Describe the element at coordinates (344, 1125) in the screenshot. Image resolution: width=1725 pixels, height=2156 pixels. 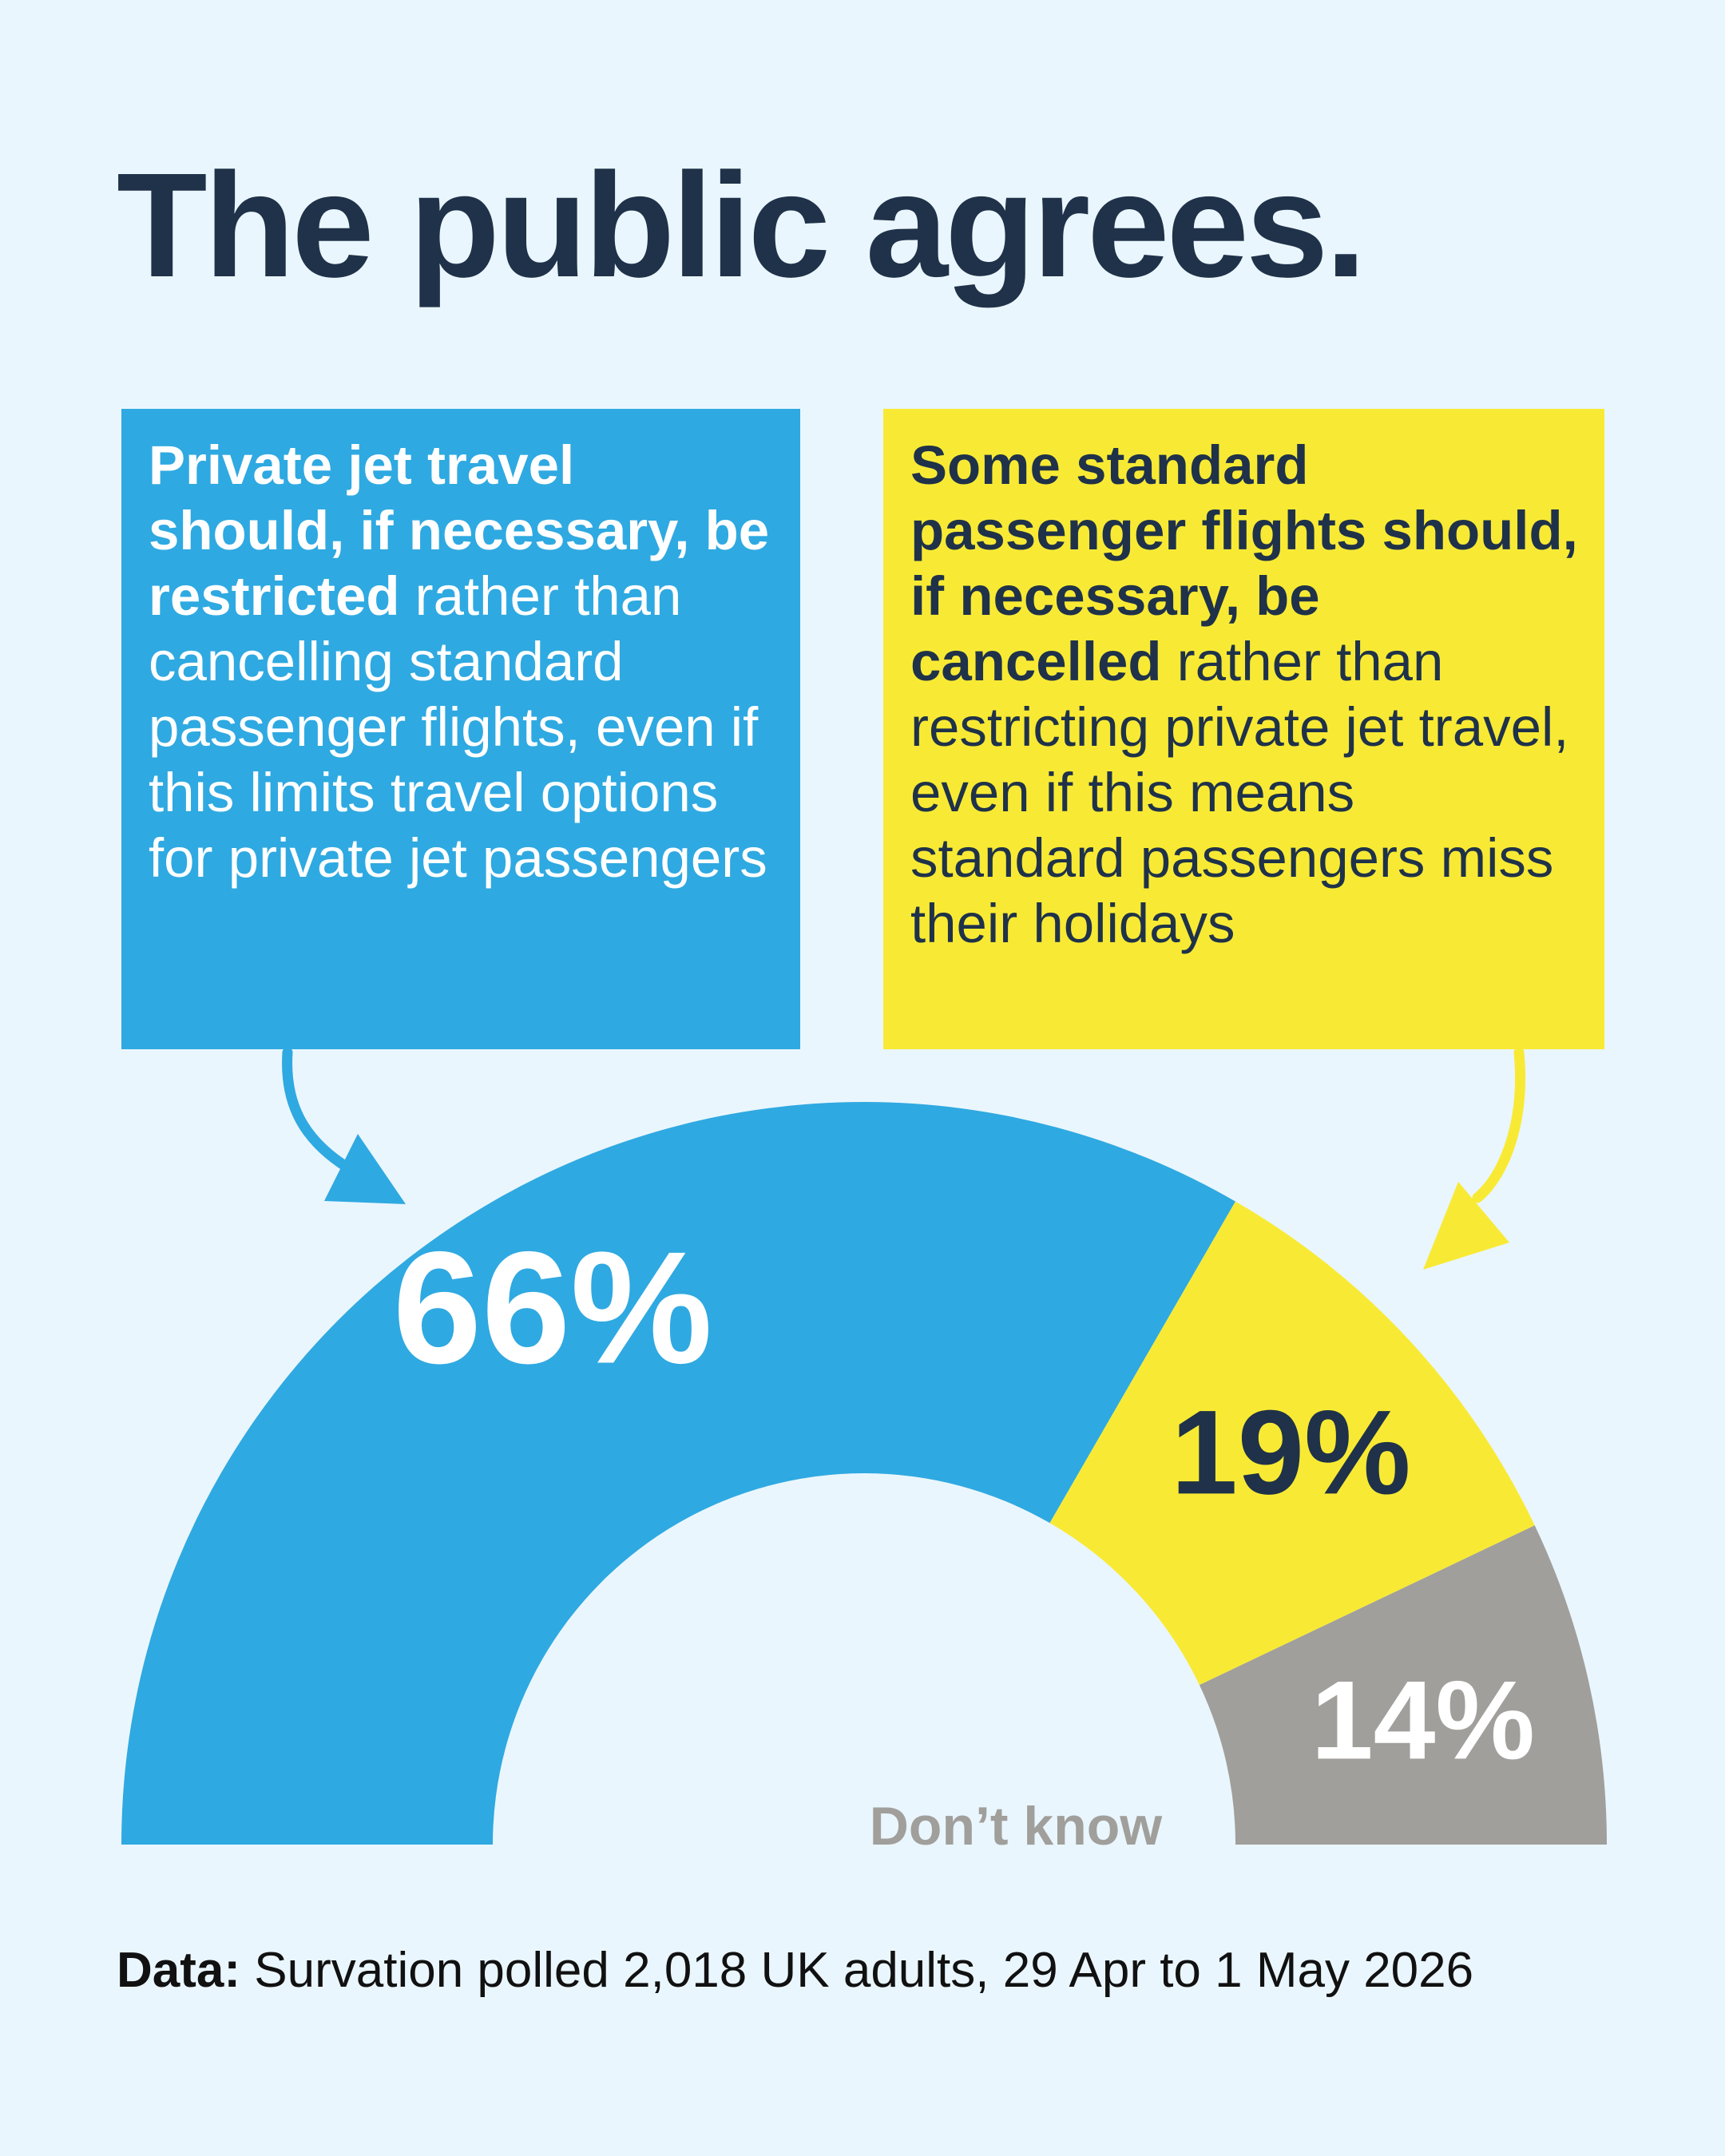
I see `arrow-left-icon` at that location.